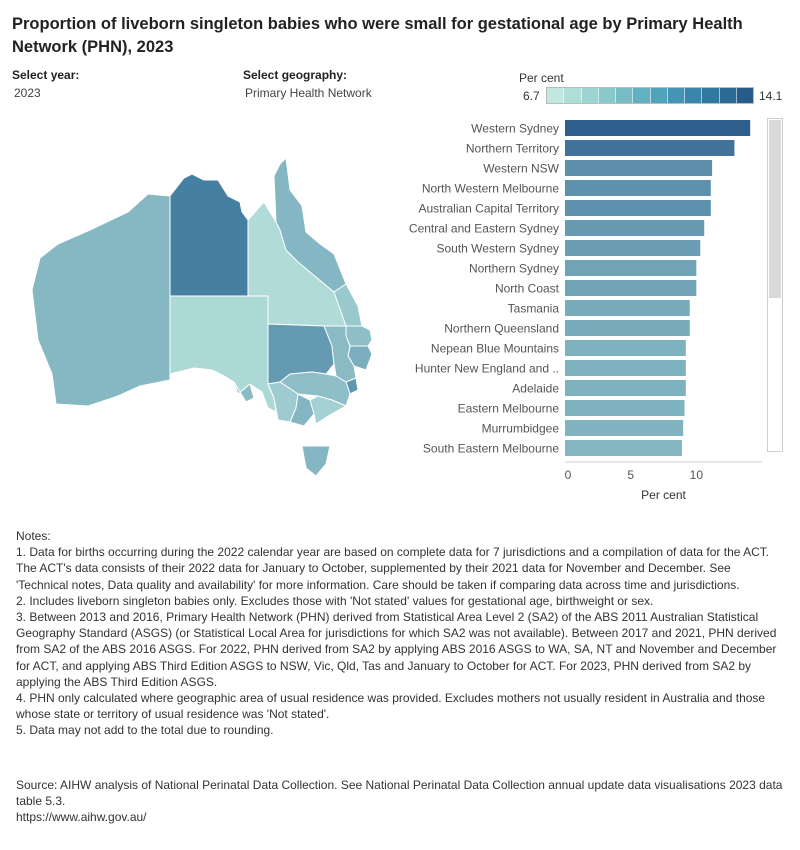 The width and height of the screenshot is (800, 850). What do you see at coordinates (638, 208) in the screenshot?
I see `bar-australian-capital-territory` at bounding box center [638, 208].